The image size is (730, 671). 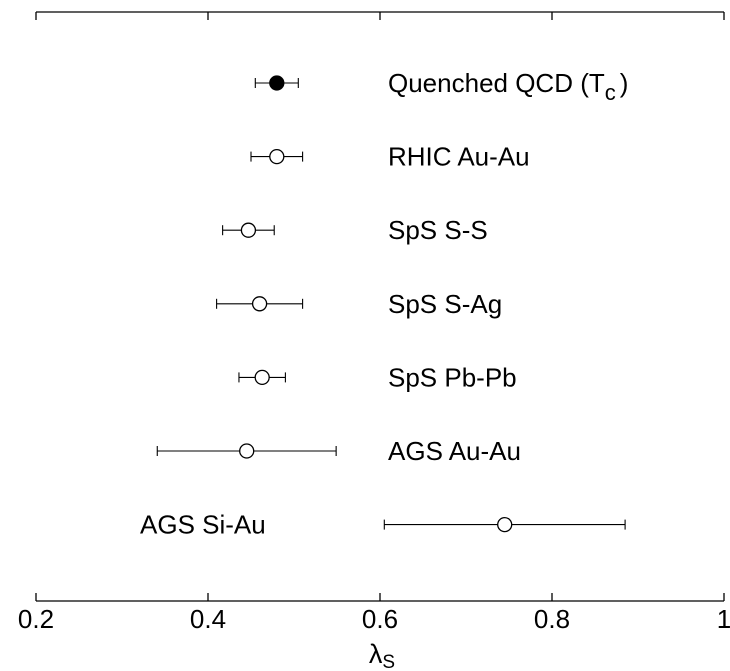 I want to click on x-tick-label: 0.8, so click(x=552, y=619).